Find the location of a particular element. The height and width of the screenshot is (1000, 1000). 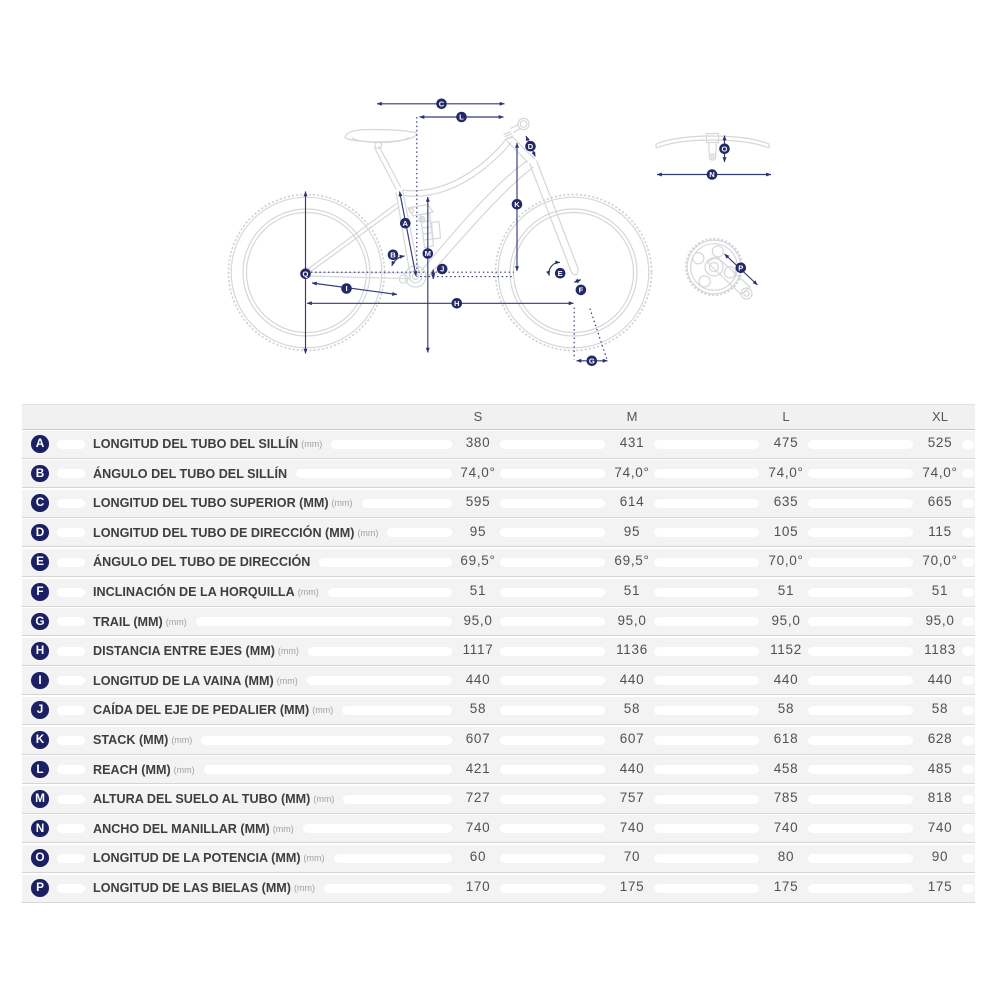

svg-text: L is located at coordinates (461, 117).